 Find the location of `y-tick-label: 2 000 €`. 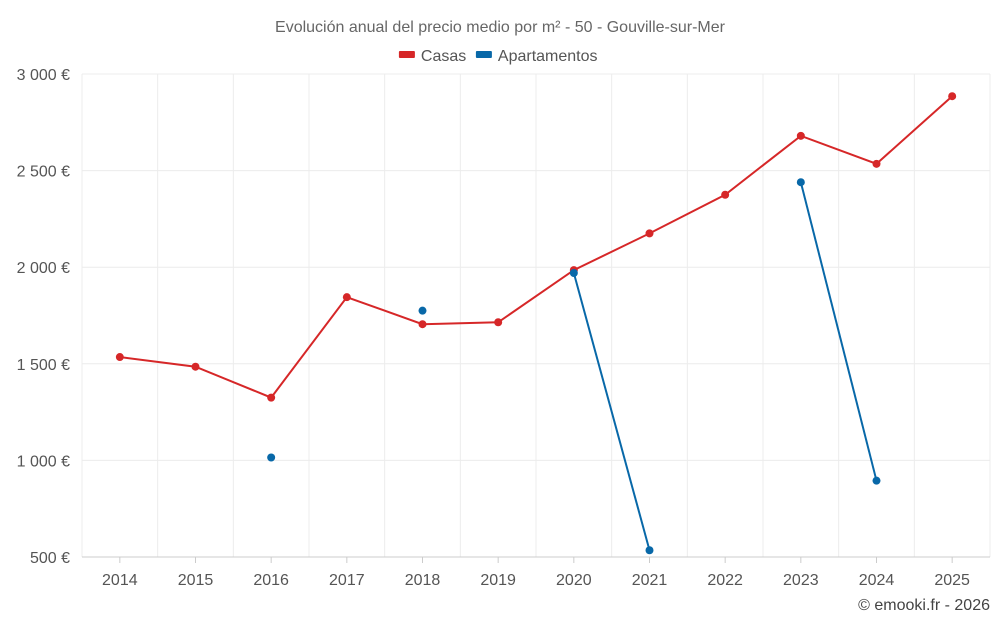

y-tick-label: 2 000 € is located at coordinates (43, 268).